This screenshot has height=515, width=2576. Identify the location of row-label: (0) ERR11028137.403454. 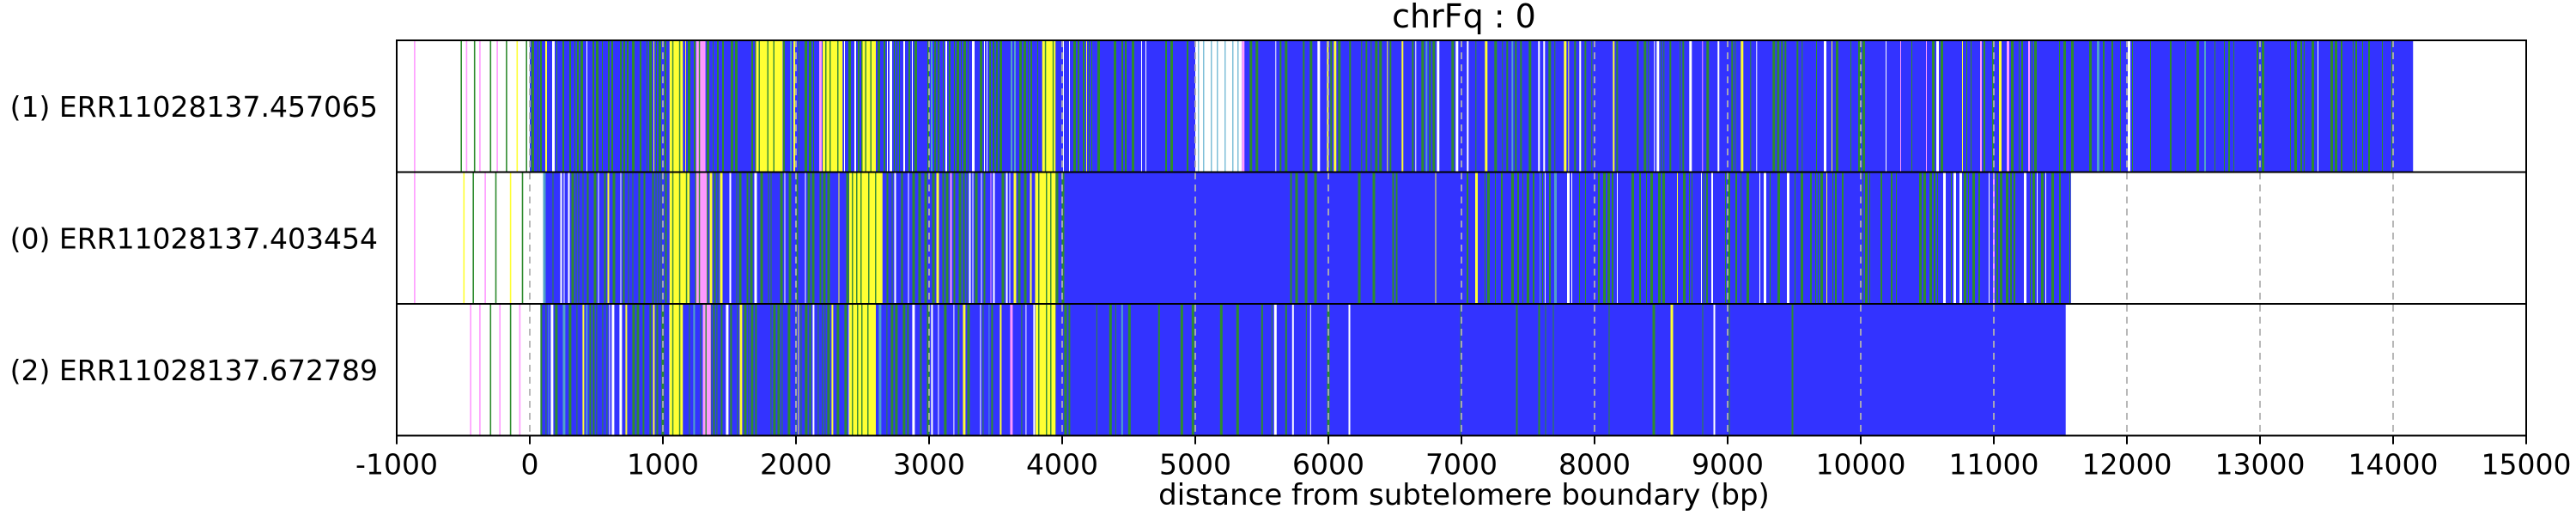
(194, 238).